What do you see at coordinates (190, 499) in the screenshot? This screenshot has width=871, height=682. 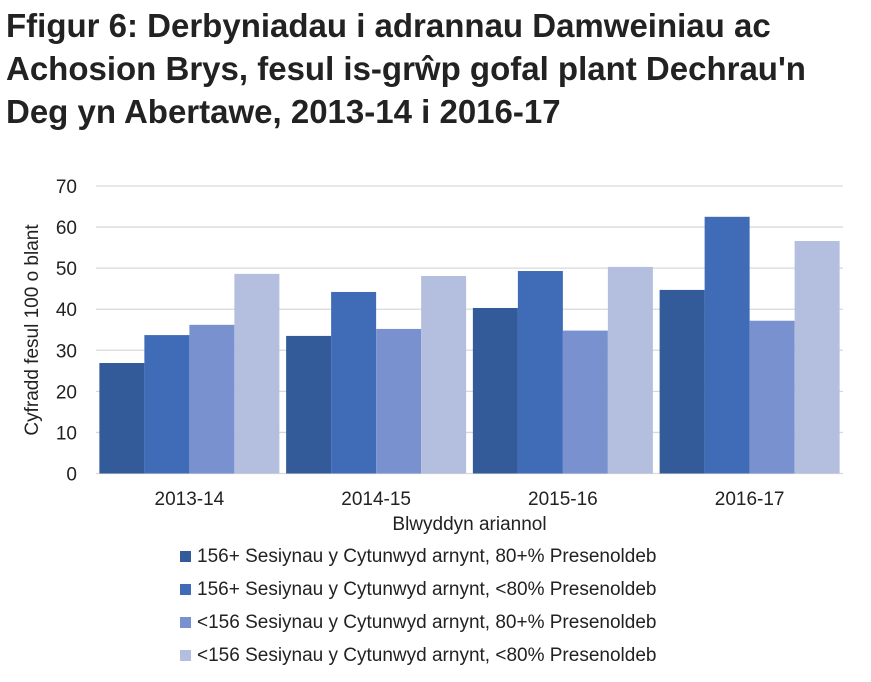 I see `x-tick-label: 2013-14` at bounding box center [190, 499].